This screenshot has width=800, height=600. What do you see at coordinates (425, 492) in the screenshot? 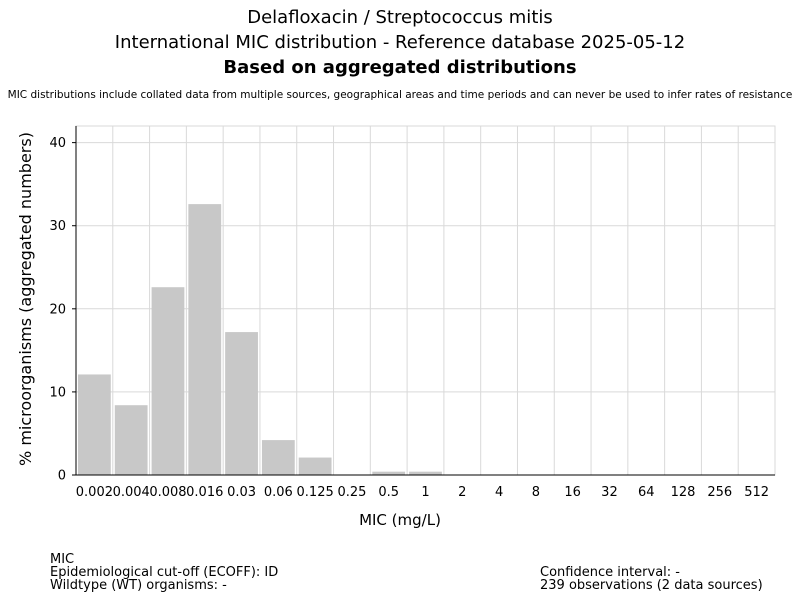
I see `x-tick-label: 1` at bounding box center [425, 492].